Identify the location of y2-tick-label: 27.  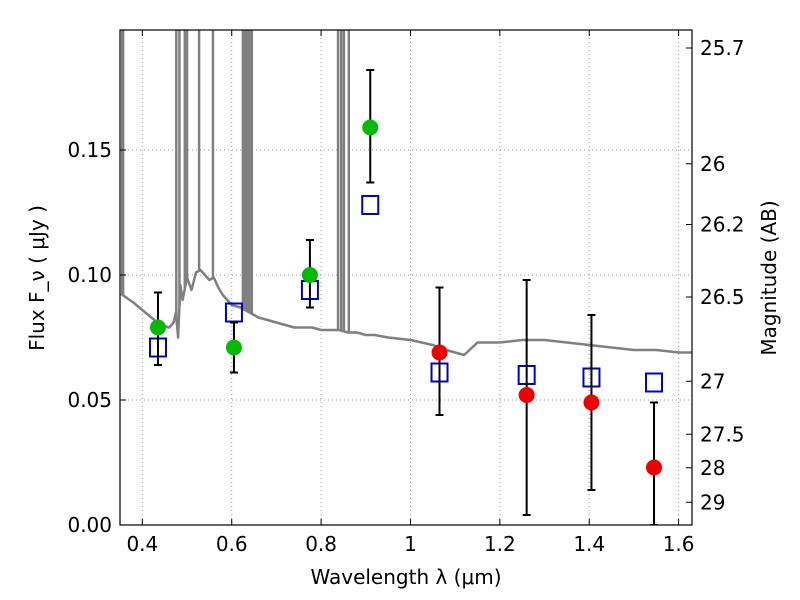
(712, 381).